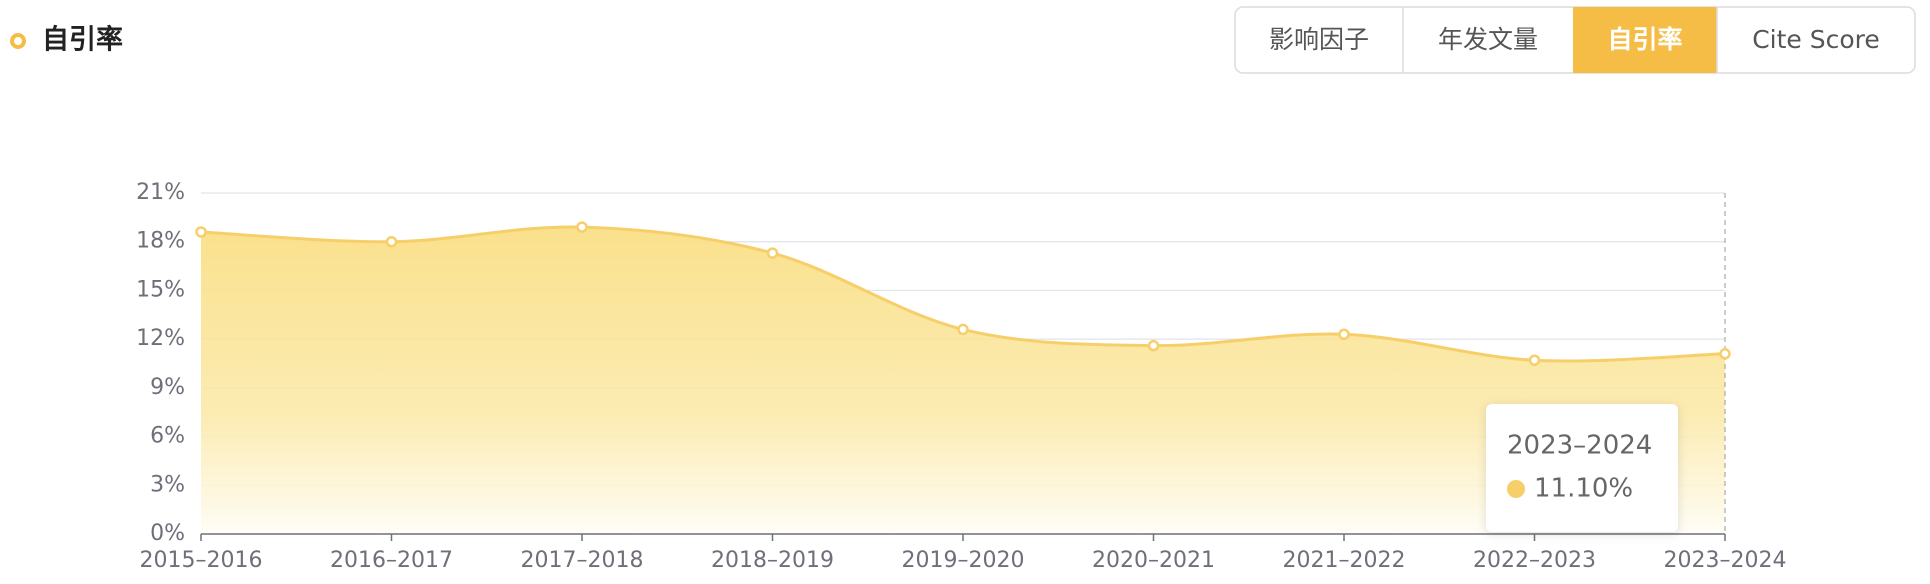  I want to click on y-tick-label: 18%, so click(160, 241).